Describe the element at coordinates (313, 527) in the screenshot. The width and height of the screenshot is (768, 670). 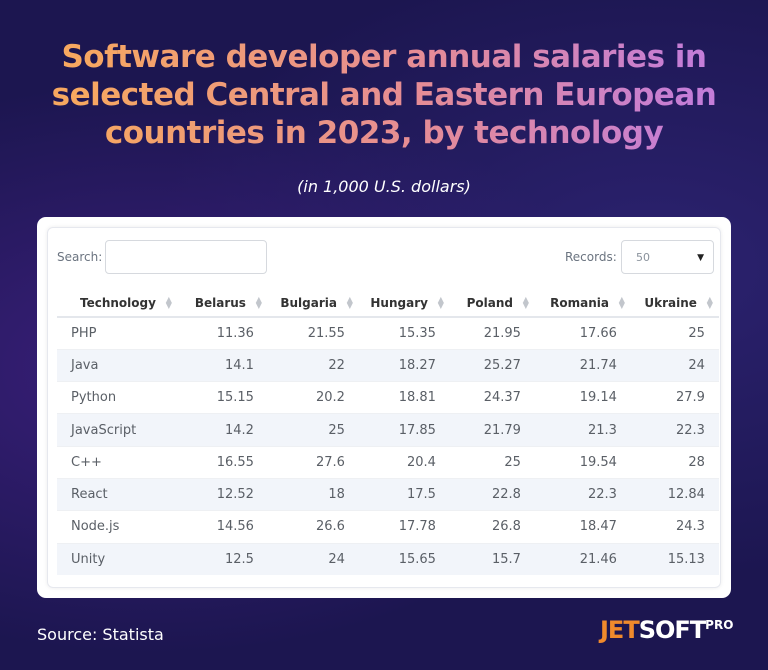
I see `salary-cell: 26.6` at that location.